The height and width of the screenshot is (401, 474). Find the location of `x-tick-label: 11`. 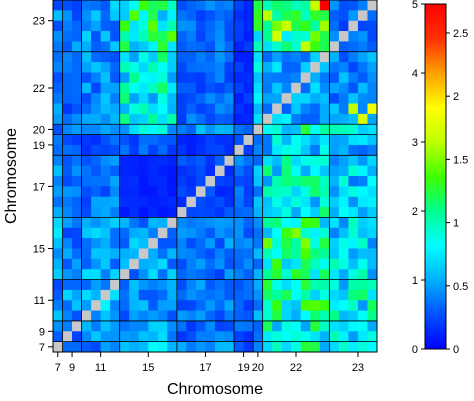

x-tick-label: 11 is located at coordinates (100, 368).